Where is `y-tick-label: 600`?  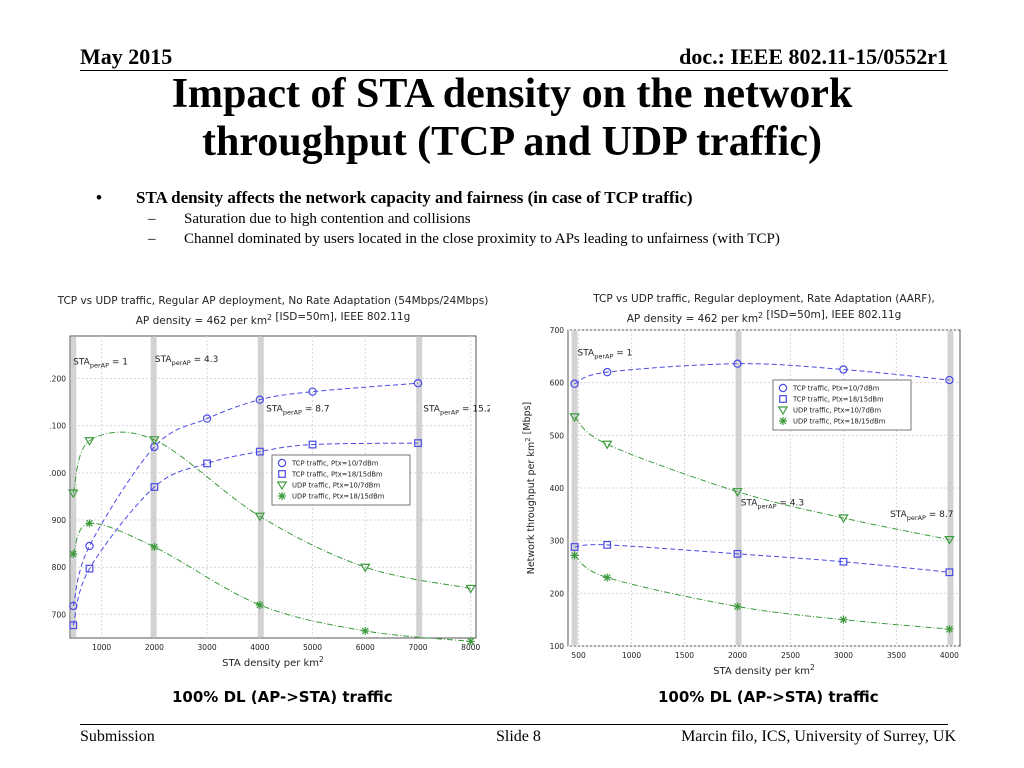 y-tick-label: 600 is located at coordinates (557, 383).